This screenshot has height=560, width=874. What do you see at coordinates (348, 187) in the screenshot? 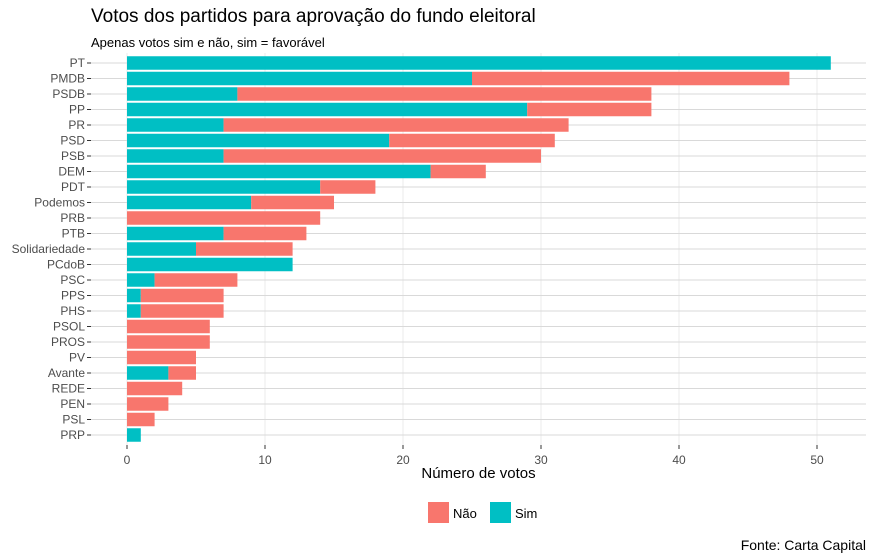
I see `bar-nao-pdt` at bounding box center [348, 187].